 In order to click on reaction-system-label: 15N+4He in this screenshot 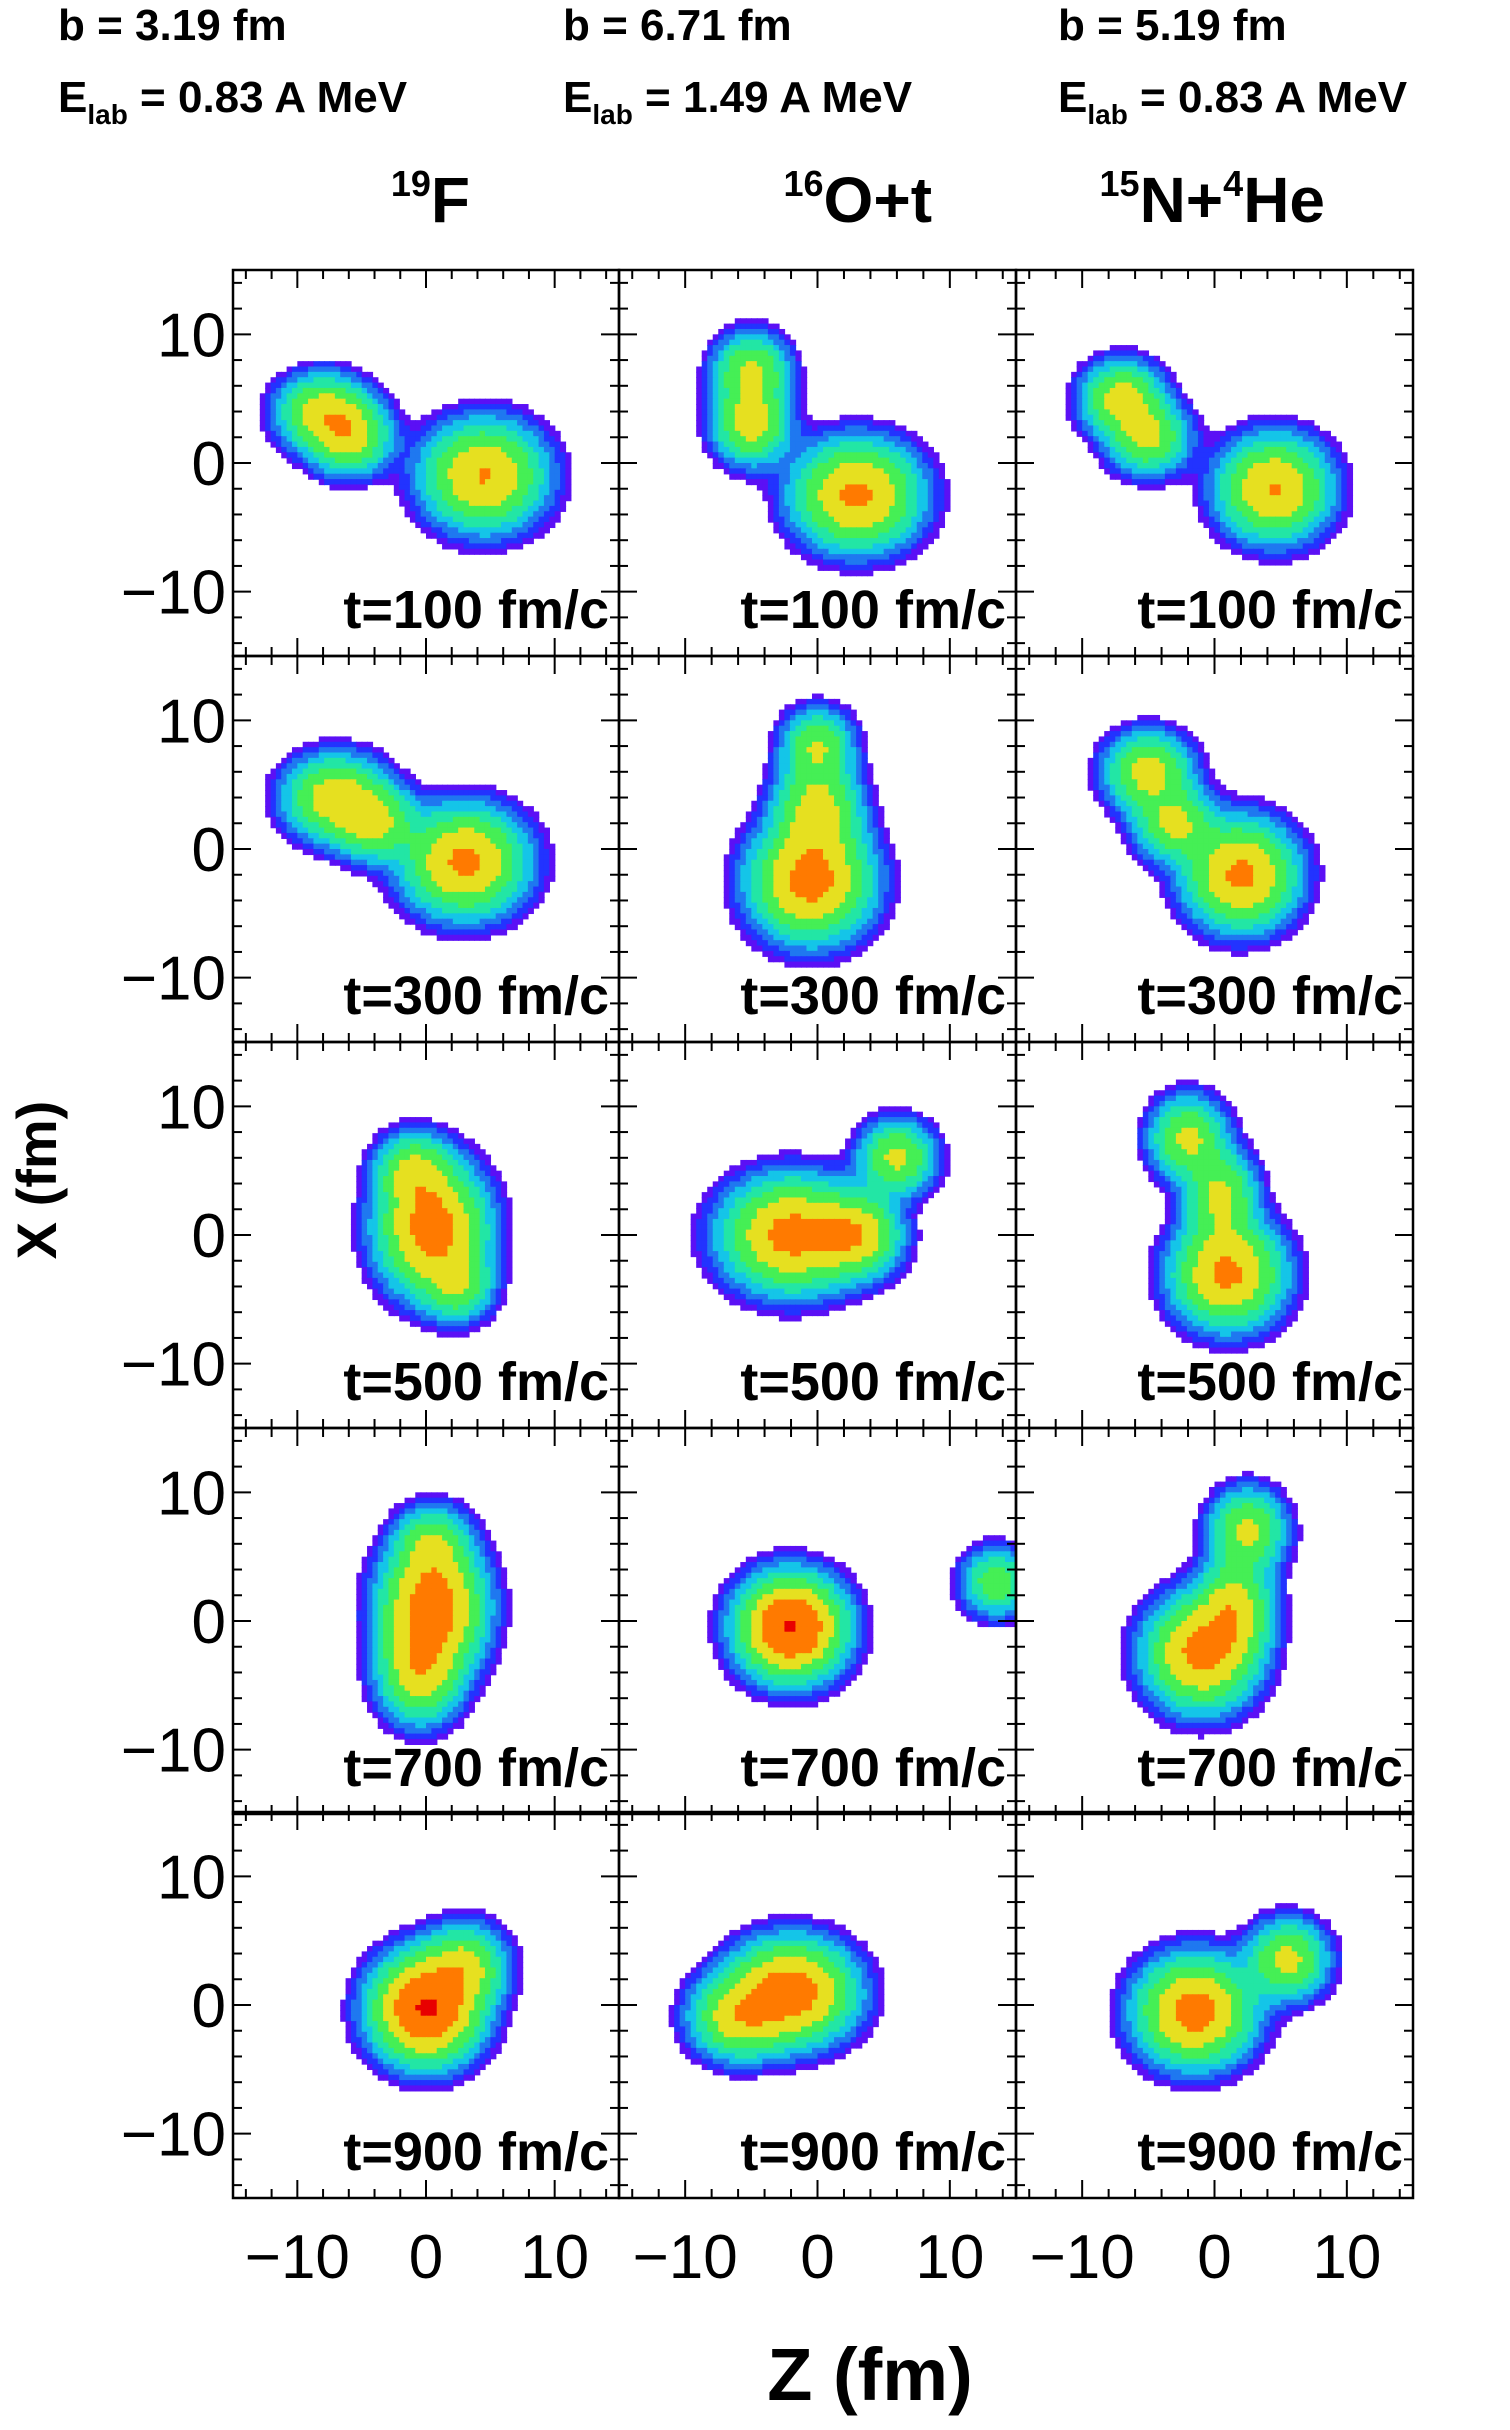, I will do `click(1212, 199)`.